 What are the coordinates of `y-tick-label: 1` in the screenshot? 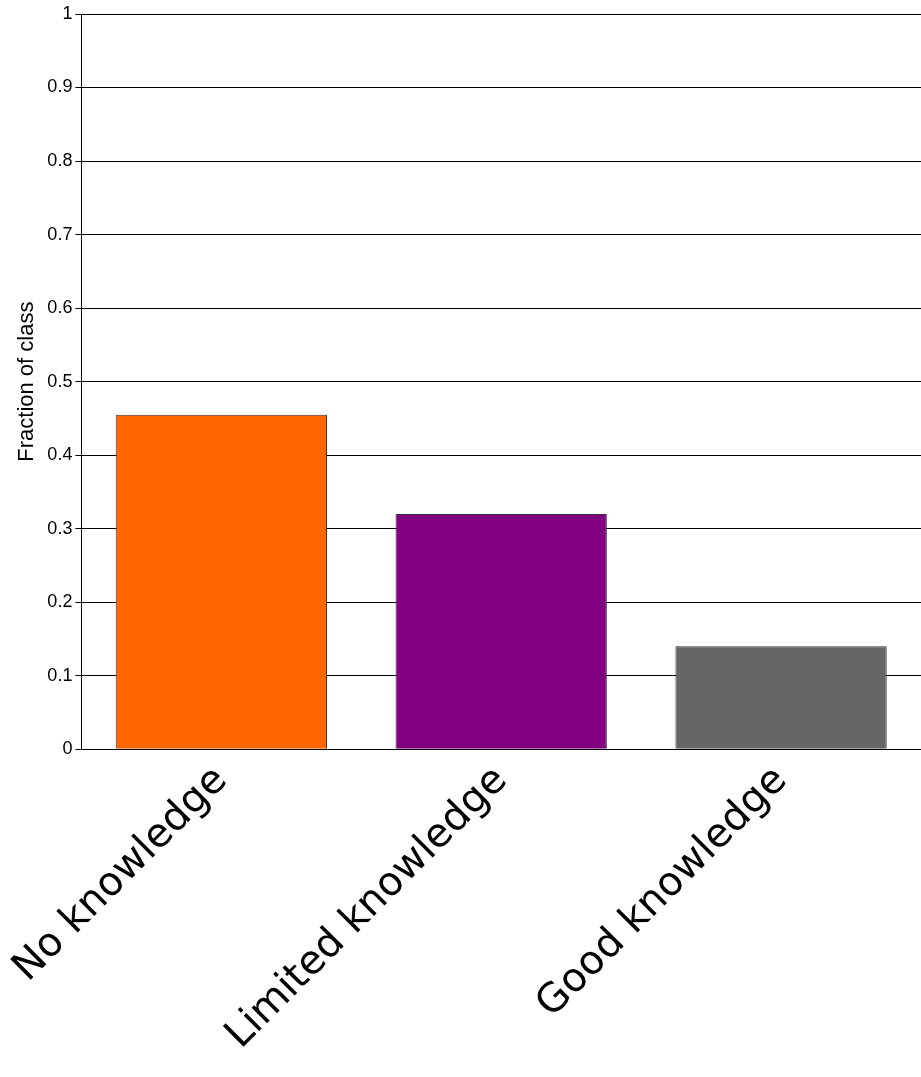 It's located at (67, 12).